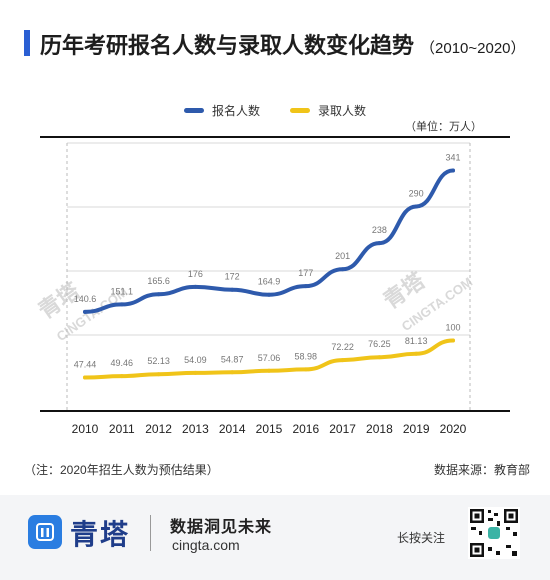 The height and width of the screenshot is (580, 550). I want to click on legend-item-admitted: 录取人数, so click(328, 110).